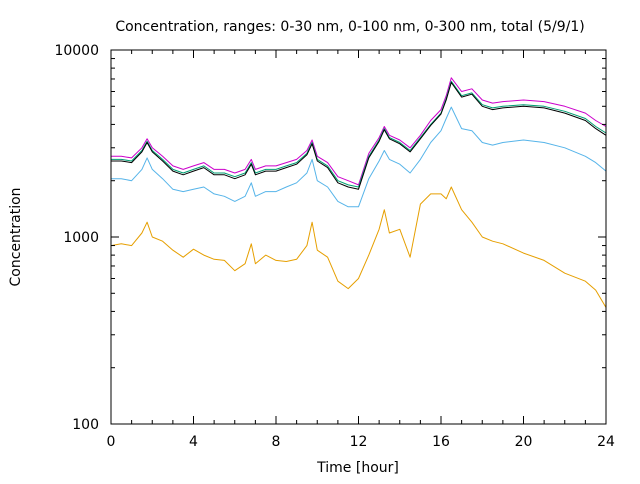 The height and width of the screenshot is (484, 640). I want to click on y-tick-label: 1000, so click(81, 238).